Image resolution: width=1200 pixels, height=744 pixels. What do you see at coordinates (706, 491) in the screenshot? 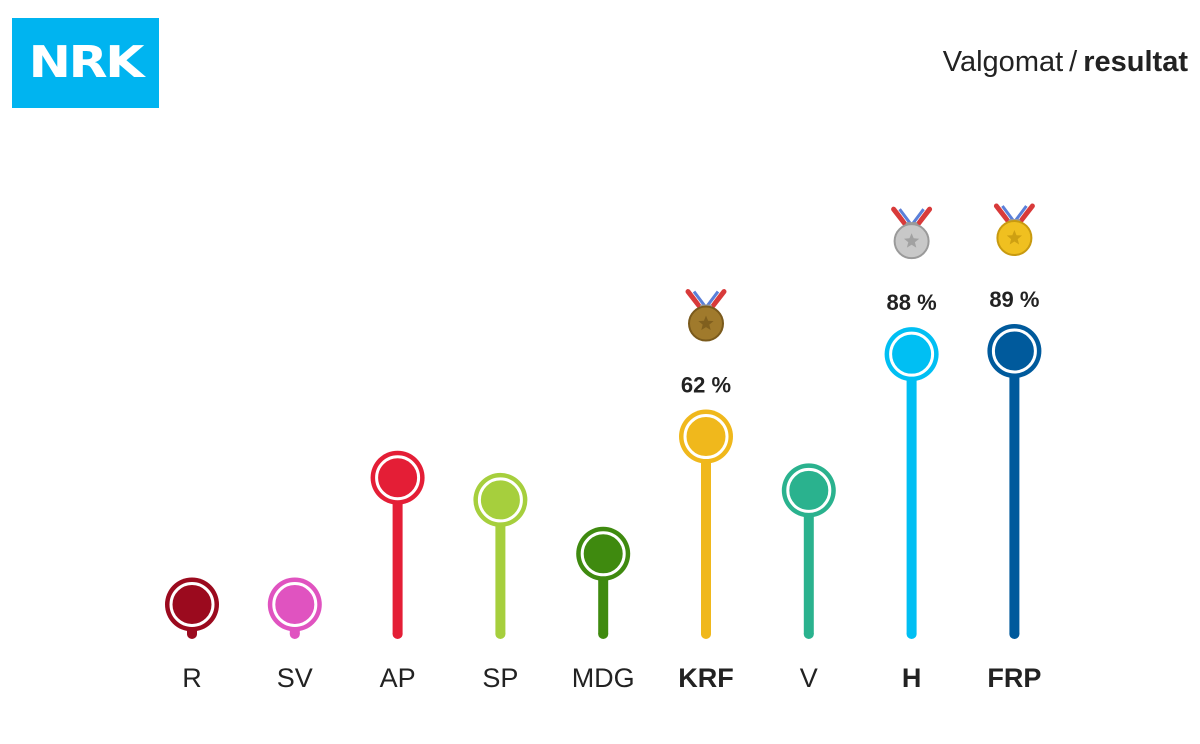
I see `bar-group-krf: KRF 62 %` at bounding box center [706, 491].